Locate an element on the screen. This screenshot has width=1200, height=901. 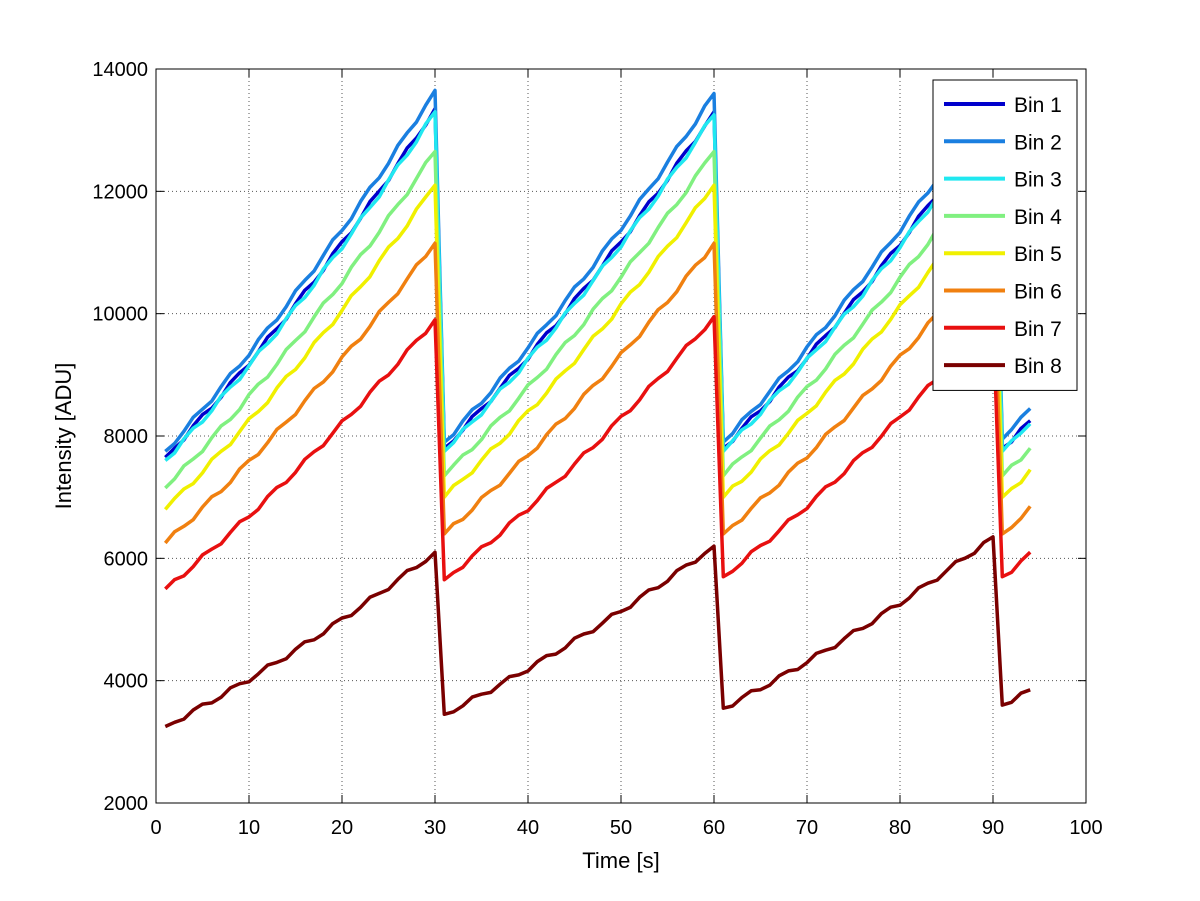
legend-label: Bin 7 is located at coordinates (1038, 329).